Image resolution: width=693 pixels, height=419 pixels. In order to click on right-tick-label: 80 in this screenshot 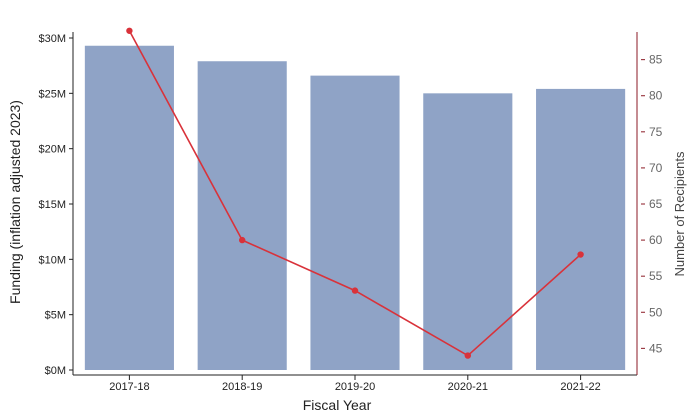, I will do `click(656, 96)`.